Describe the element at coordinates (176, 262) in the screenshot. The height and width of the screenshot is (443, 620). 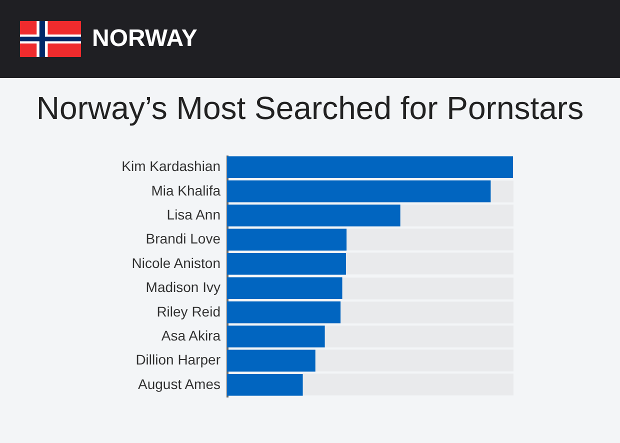
I see `y-tick-label: Nicole Aniston` at that location.